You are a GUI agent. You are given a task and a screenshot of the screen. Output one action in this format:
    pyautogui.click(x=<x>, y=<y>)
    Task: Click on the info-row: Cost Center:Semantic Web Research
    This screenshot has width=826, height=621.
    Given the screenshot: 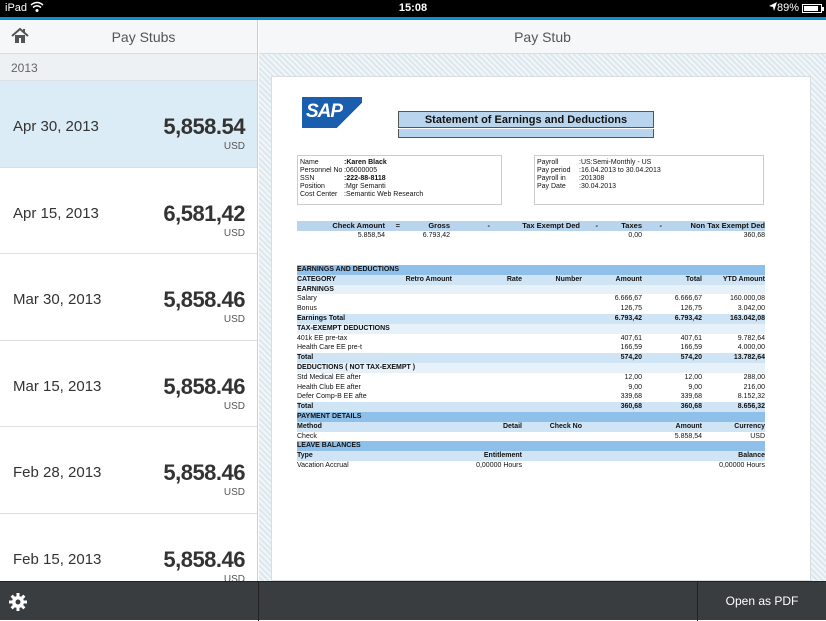 What is the action you would take?
    pyautogui.click(x=399, y=195)
    